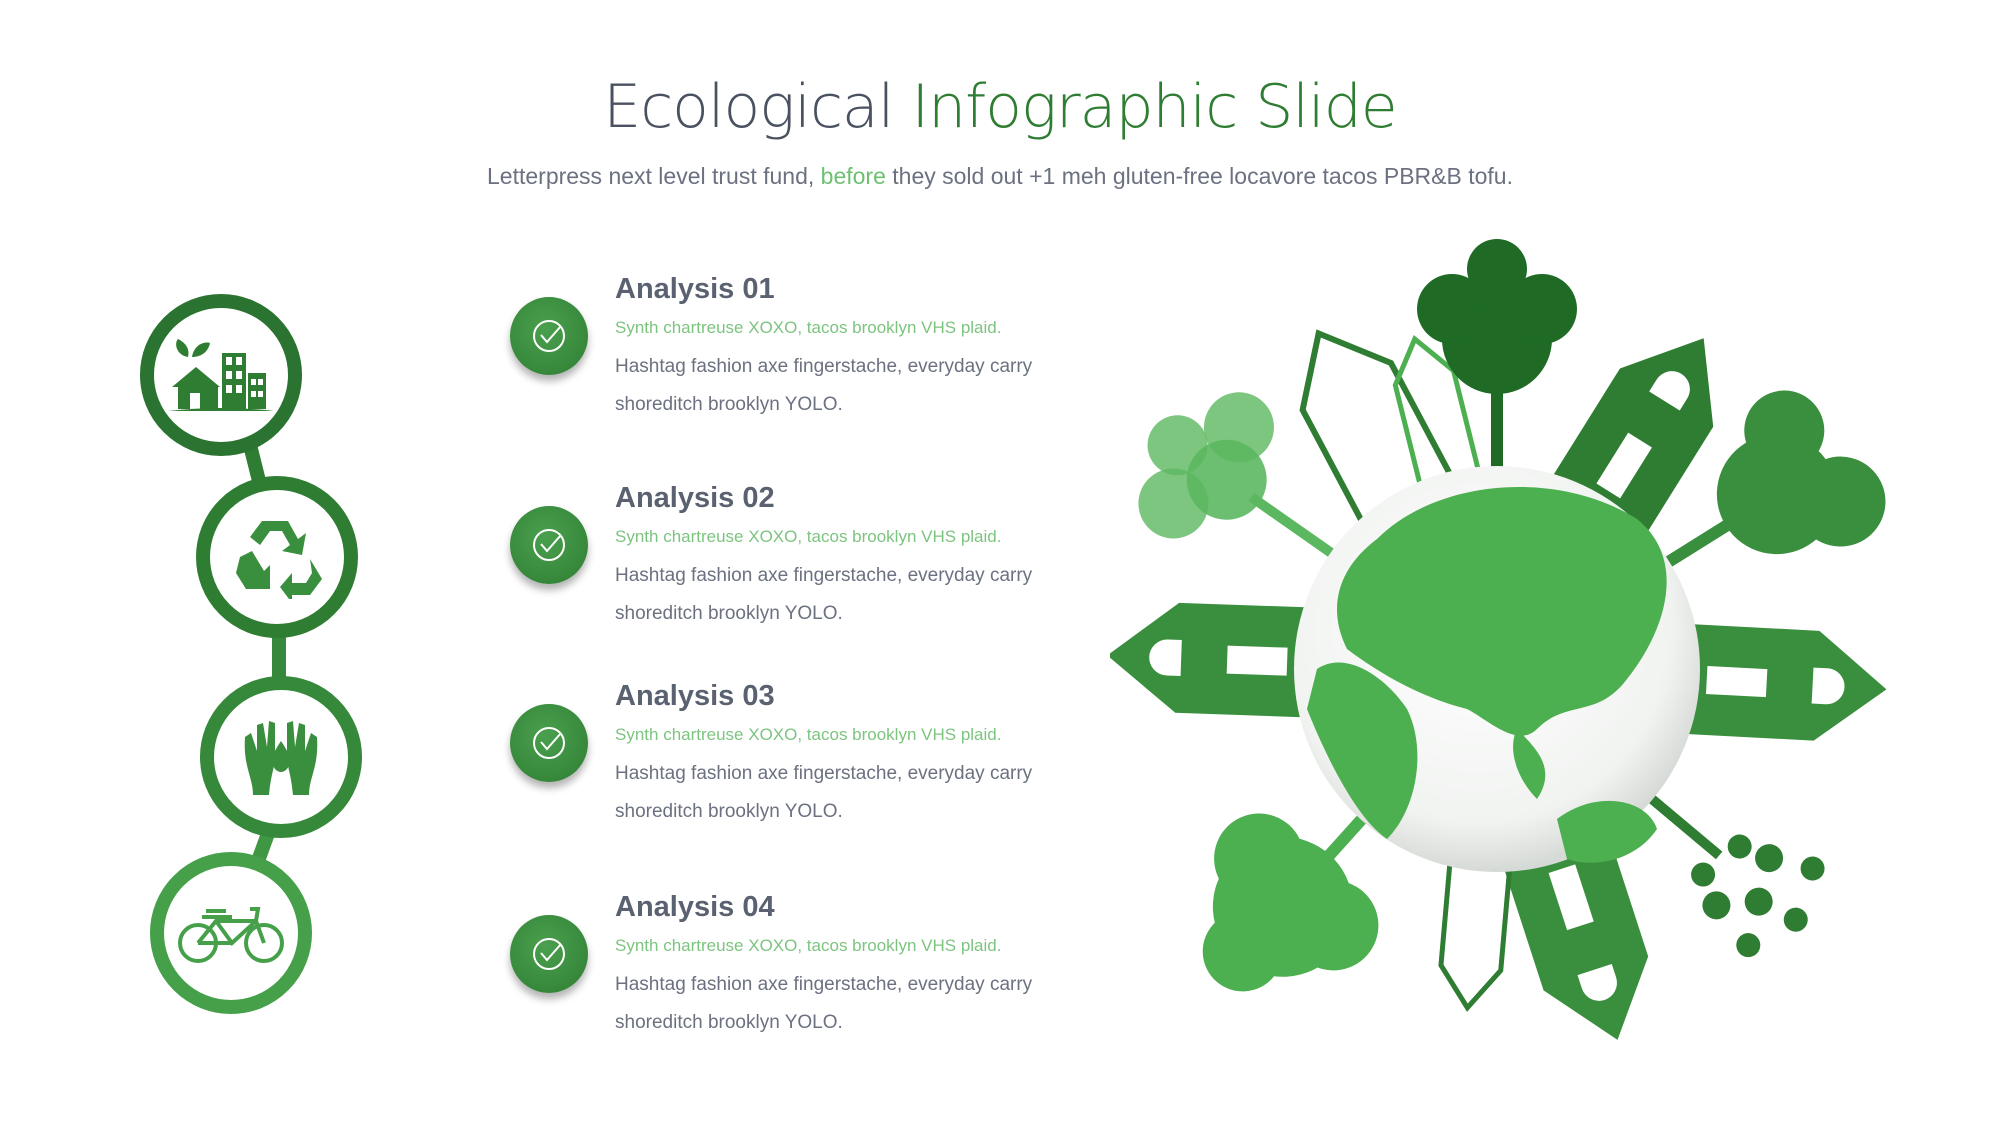 The height and width of the screenshot is (1125, 2000). I want to click on item-title: Analysis 01, so click(695, 289).